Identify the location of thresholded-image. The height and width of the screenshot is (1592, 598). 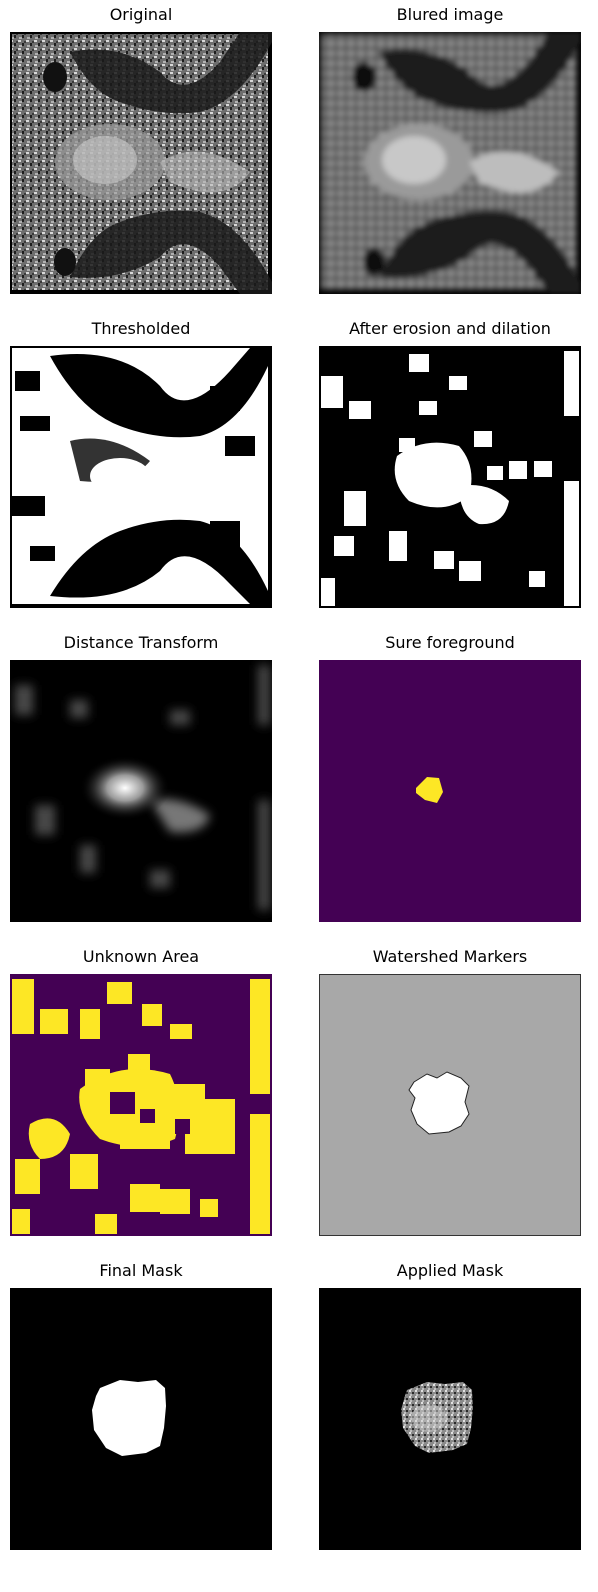
(141, 477).